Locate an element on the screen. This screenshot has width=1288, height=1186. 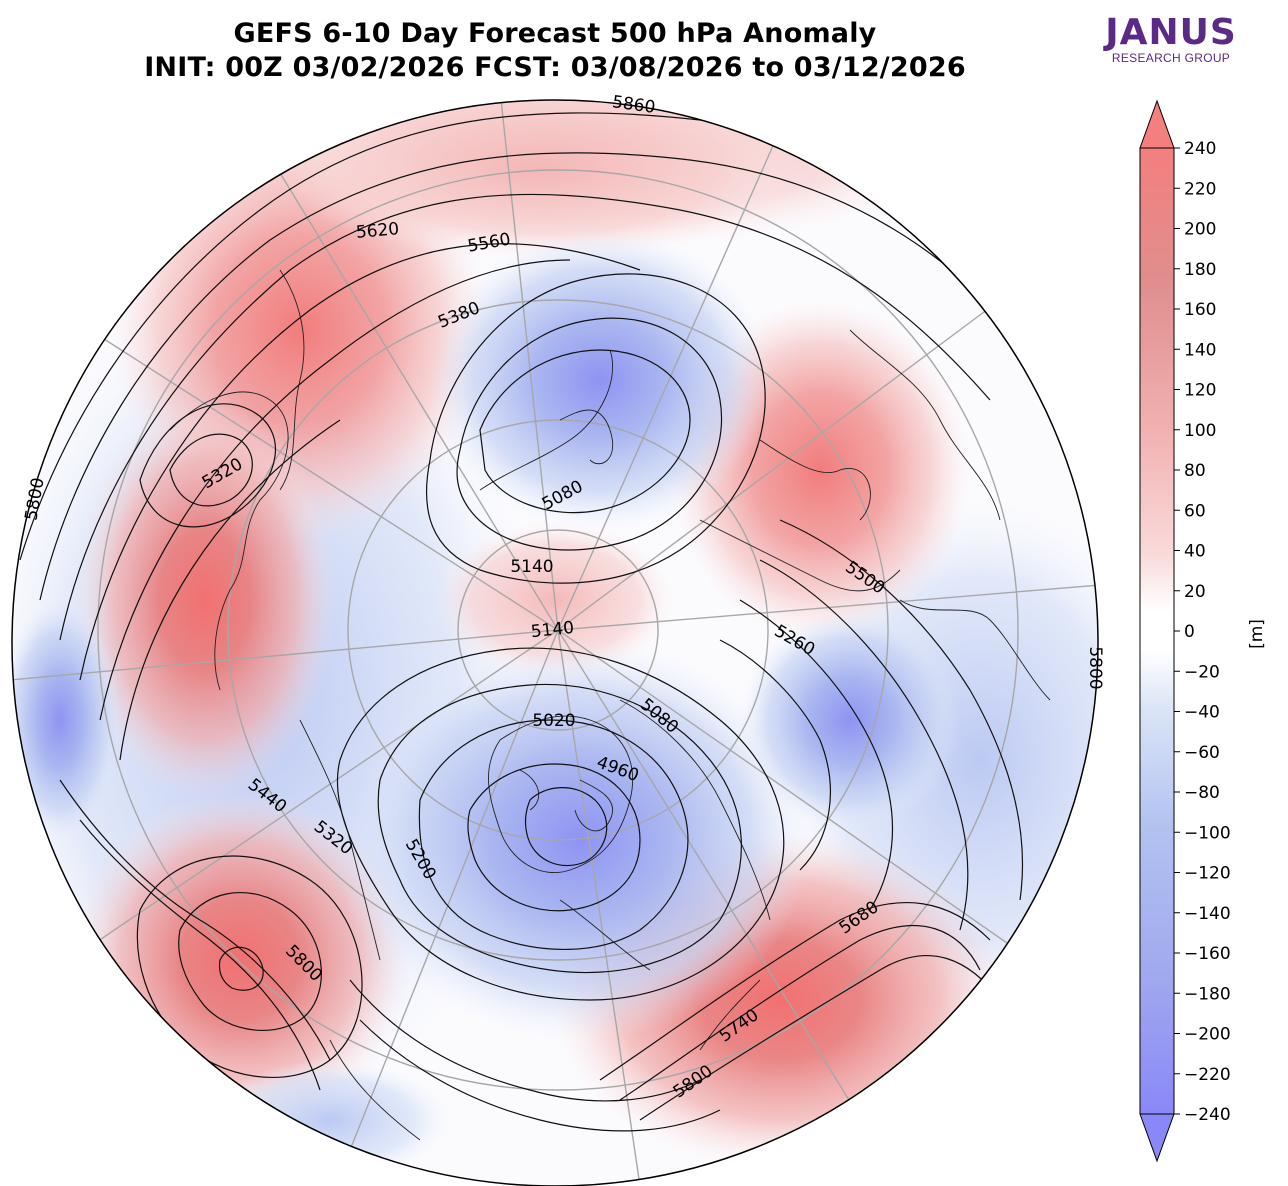
colorbar-tick-label: −20 is located at coordinates (1202, 672).